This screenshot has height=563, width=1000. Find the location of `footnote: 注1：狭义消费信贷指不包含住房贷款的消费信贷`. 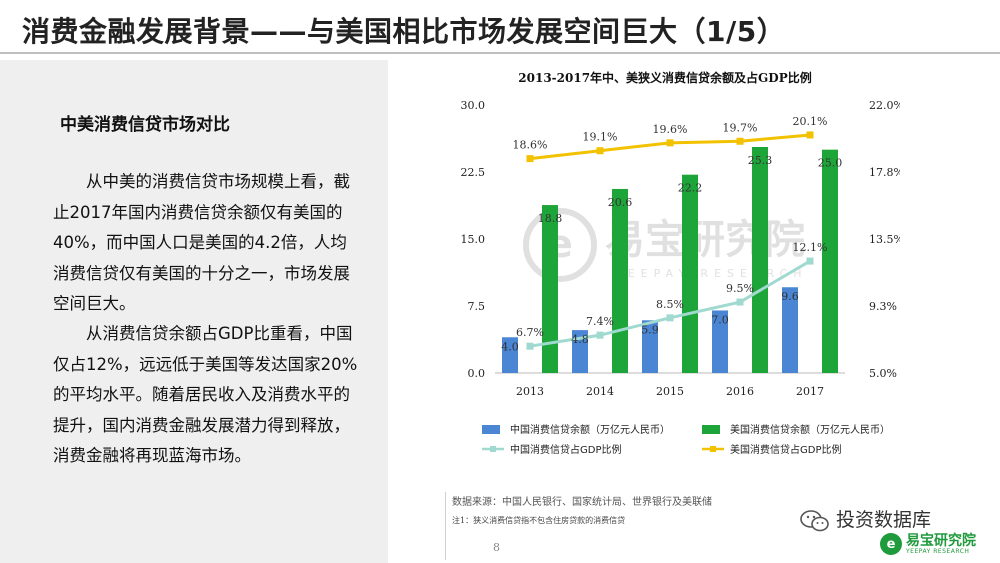

footnote: 注1：狭义消费信贷指不包含住房贷款的消费信贷 is located at coordinates (539, 520).